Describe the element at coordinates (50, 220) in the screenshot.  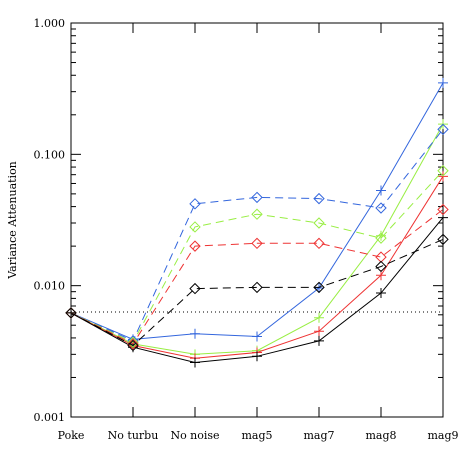
I see `y-tick-labels: 0.001 0.010 0.100 1.000` at that location.